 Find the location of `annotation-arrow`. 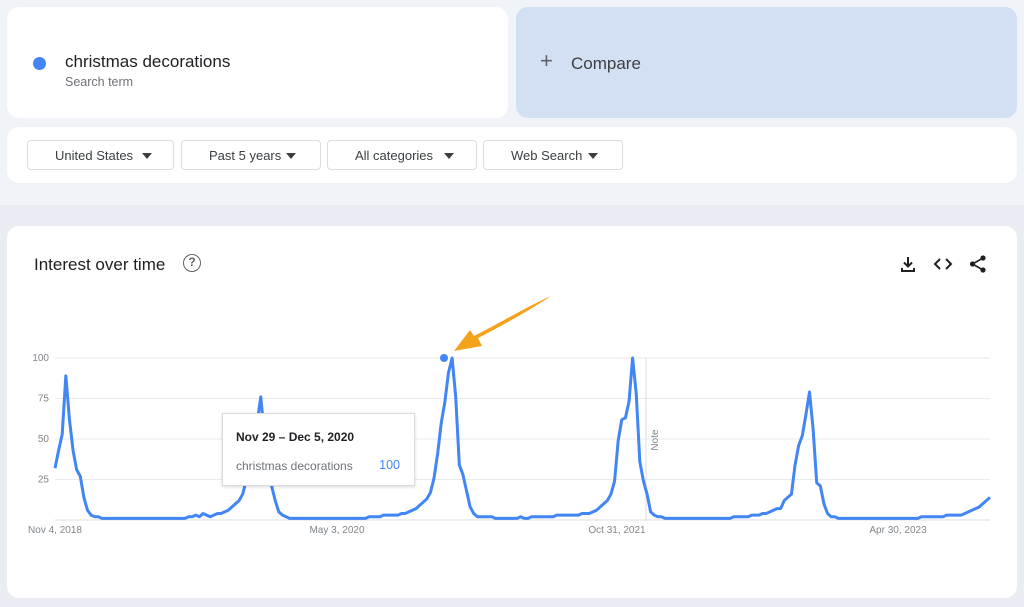

annotation-arrow is located at coordinates (502, 323).